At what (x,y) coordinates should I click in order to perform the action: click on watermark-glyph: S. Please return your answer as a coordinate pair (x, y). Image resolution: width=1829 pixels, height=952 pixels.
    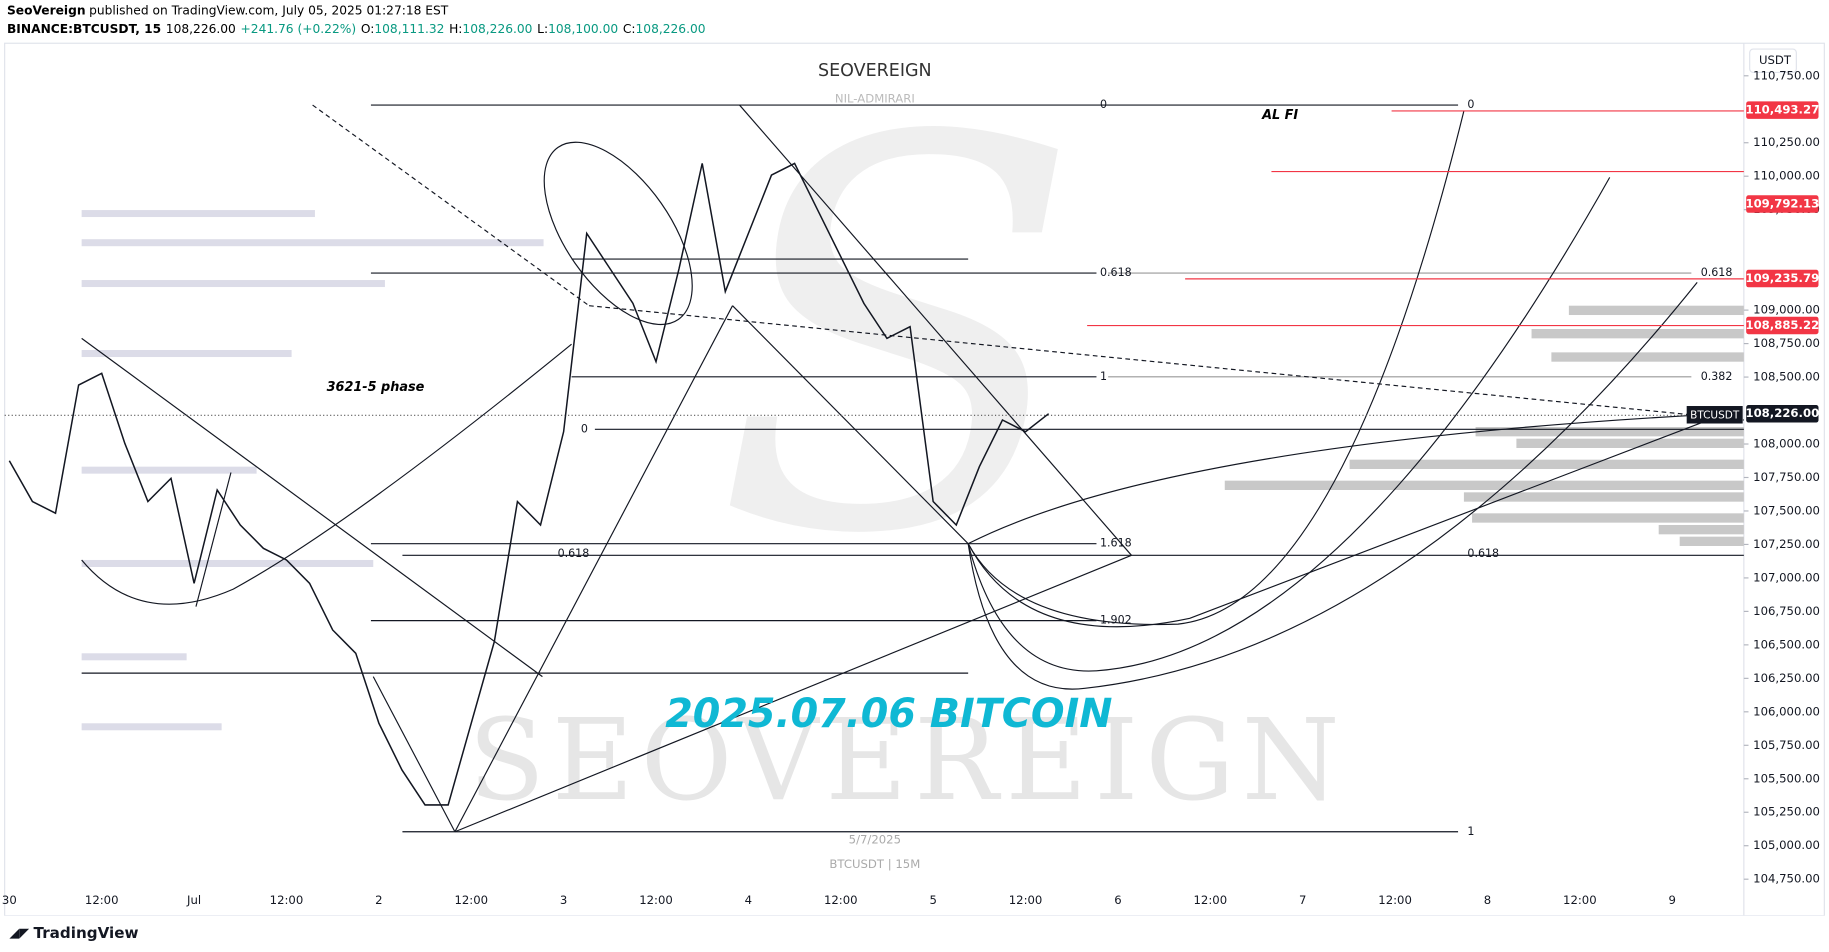
    Looking at the image, I should click on (898, 338).